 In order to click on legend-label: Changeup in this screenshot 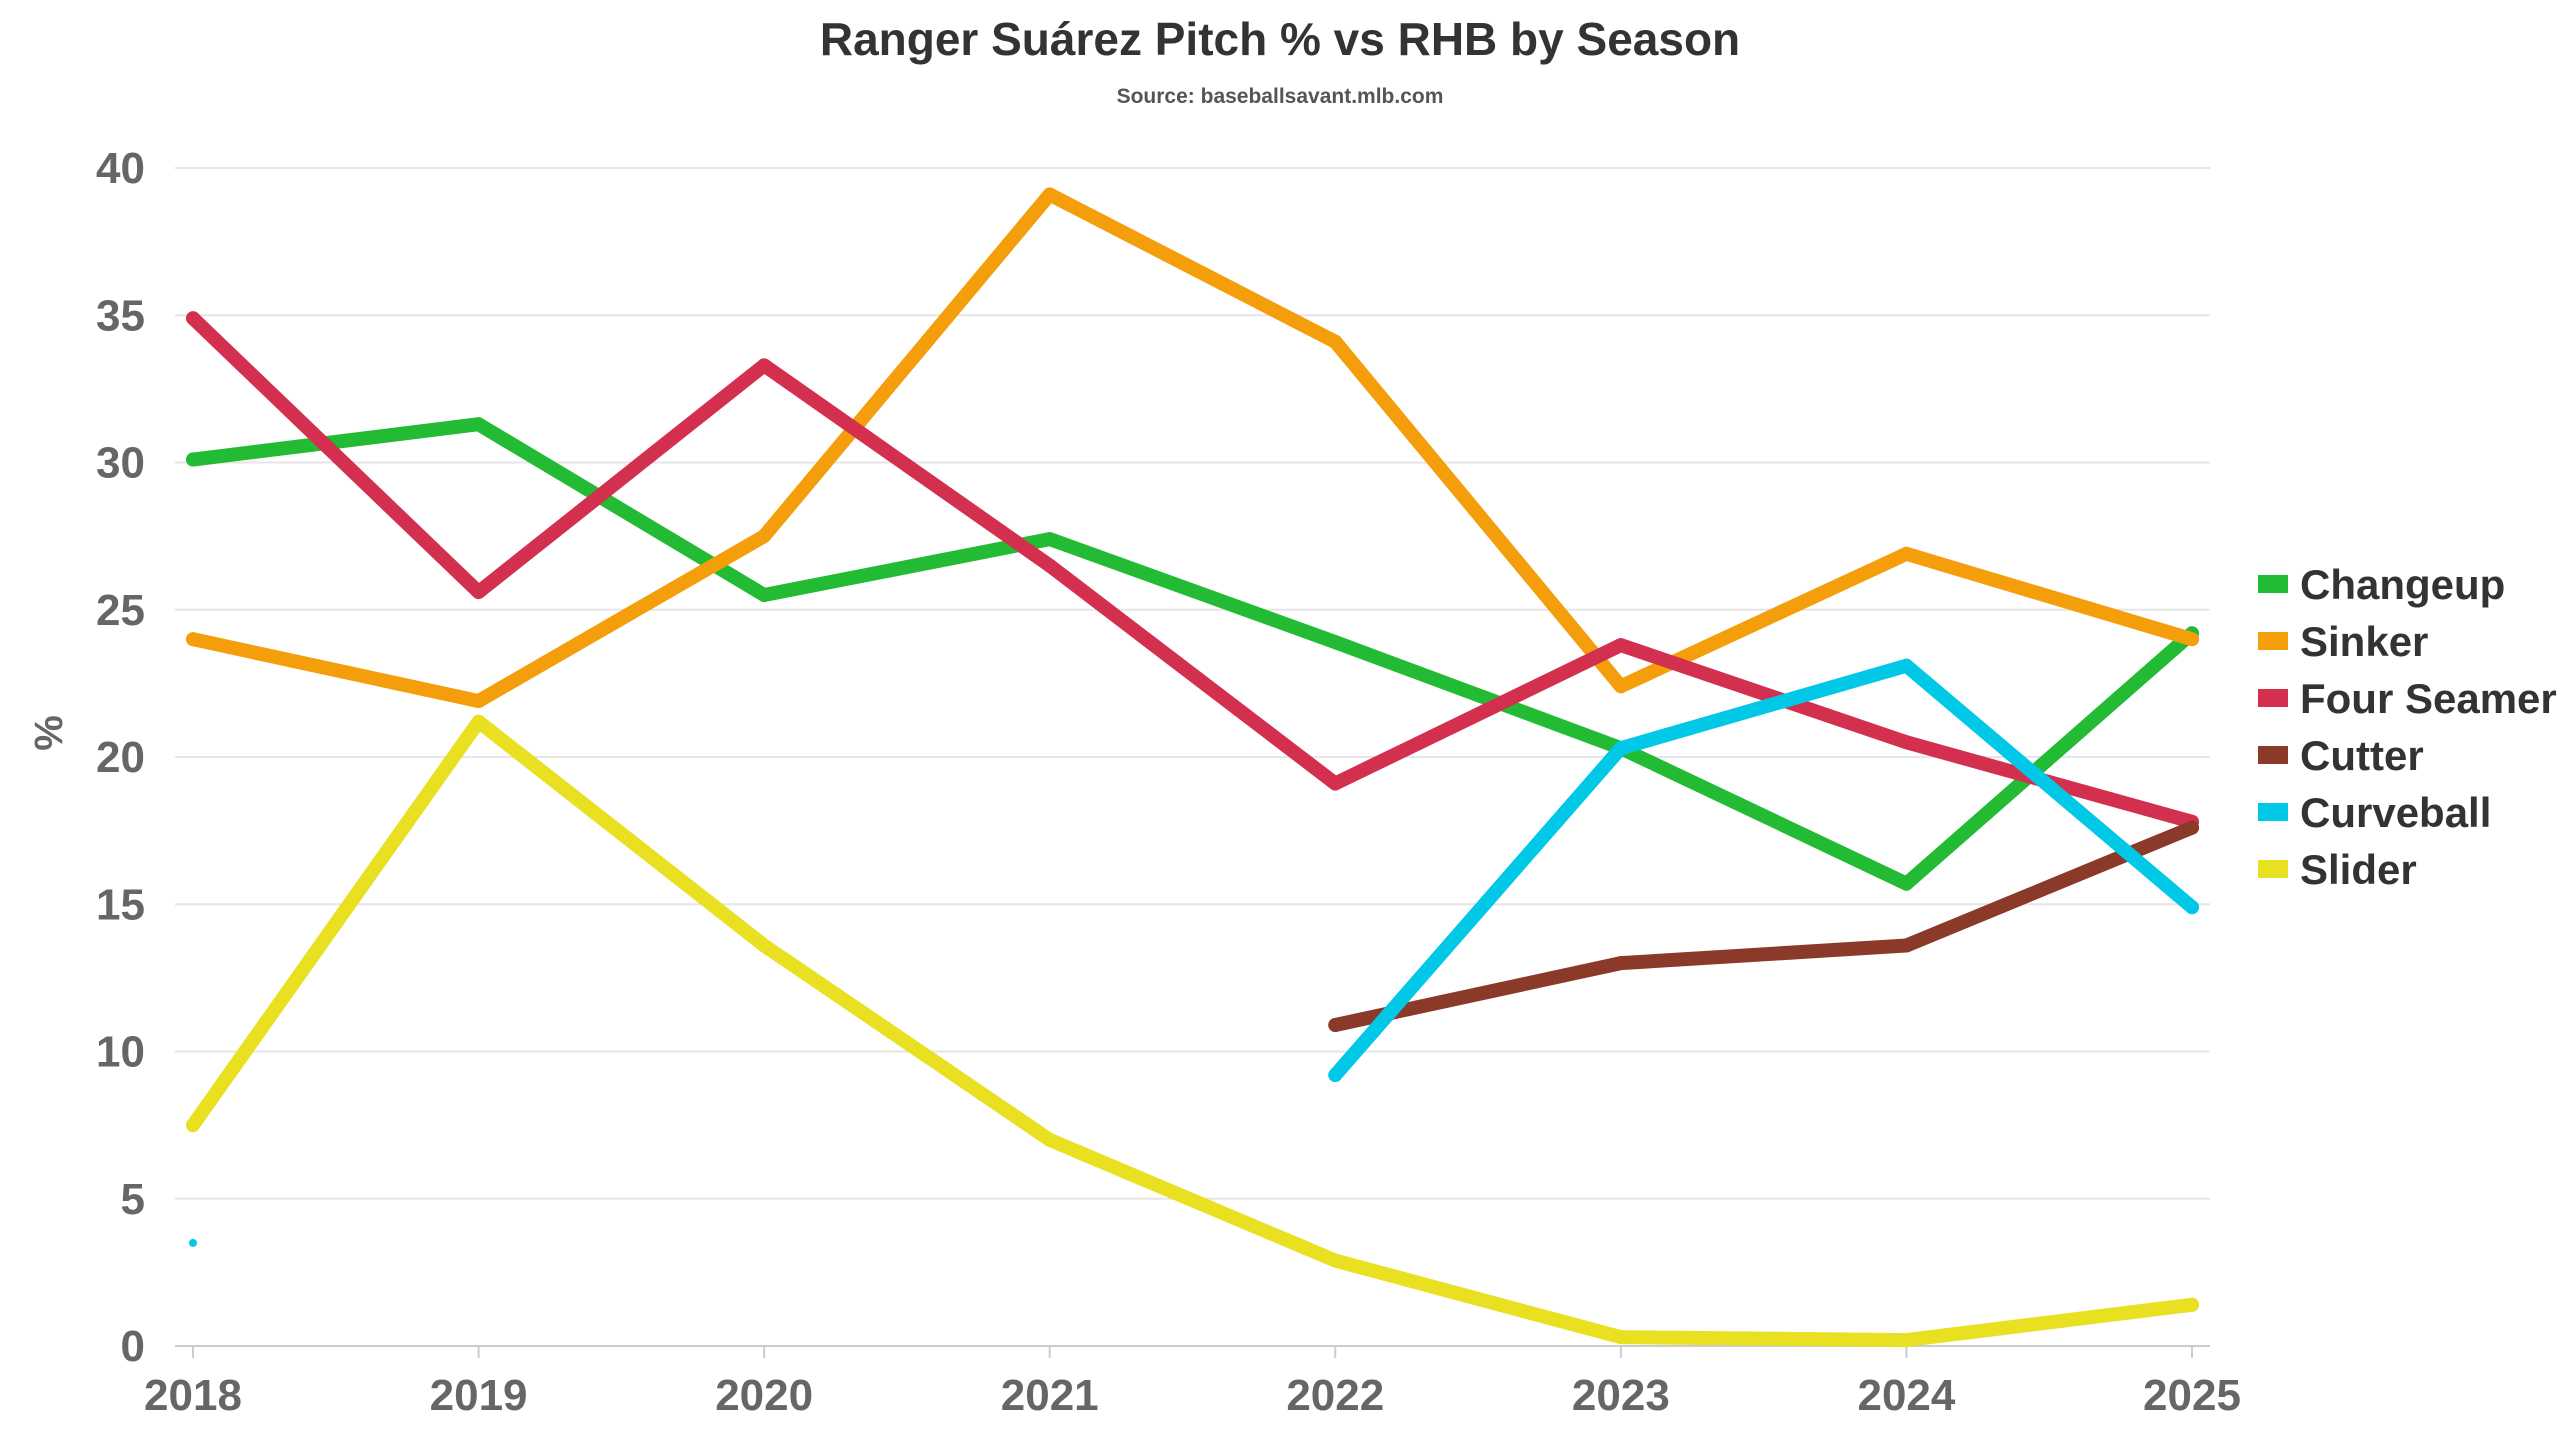, I will do `click(2402, 584)`.